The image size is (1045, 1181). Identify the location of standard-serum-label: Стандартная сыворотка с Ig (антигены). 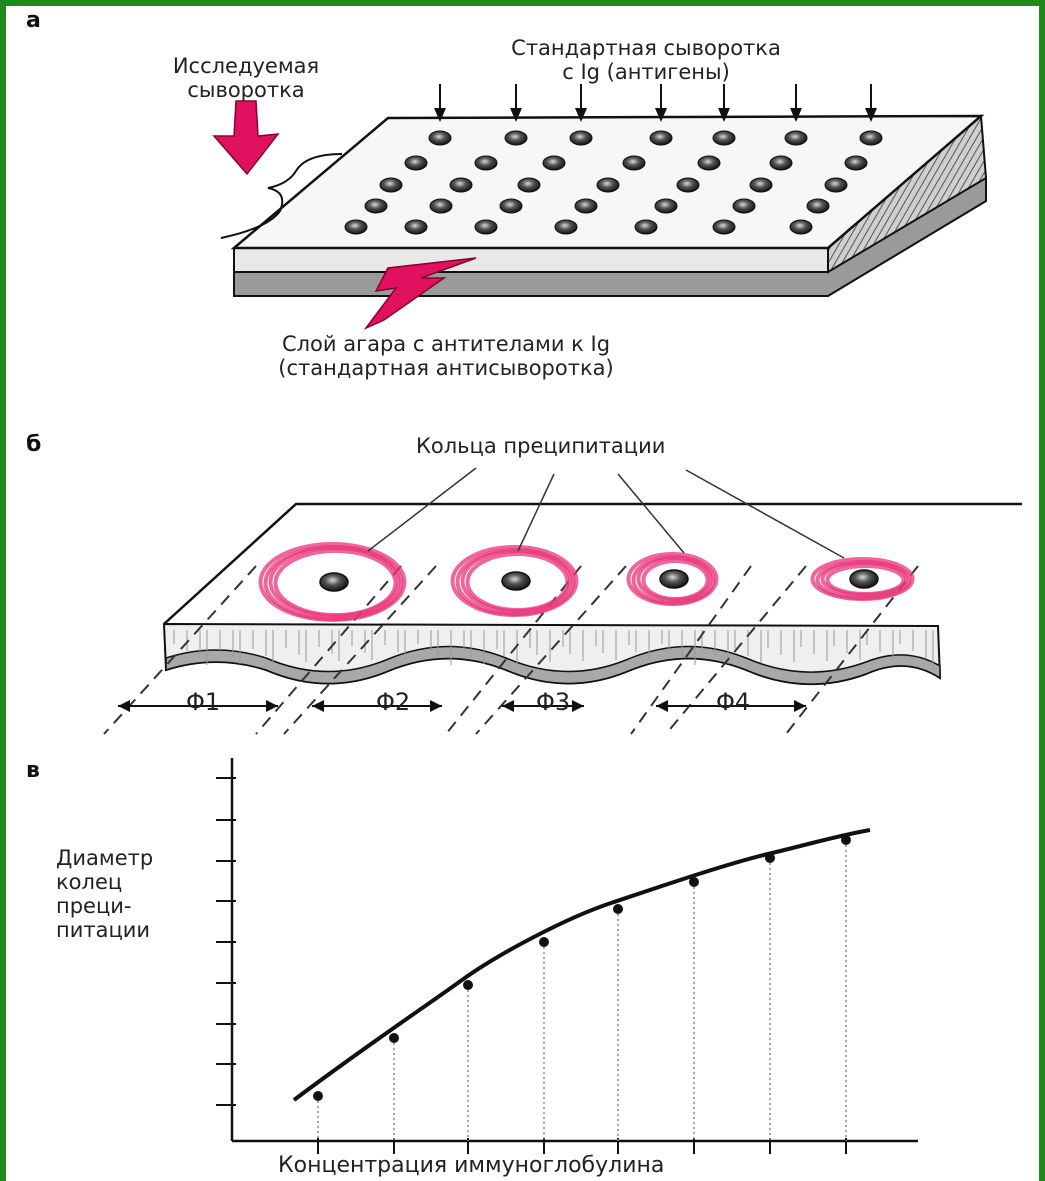
(646, 60).